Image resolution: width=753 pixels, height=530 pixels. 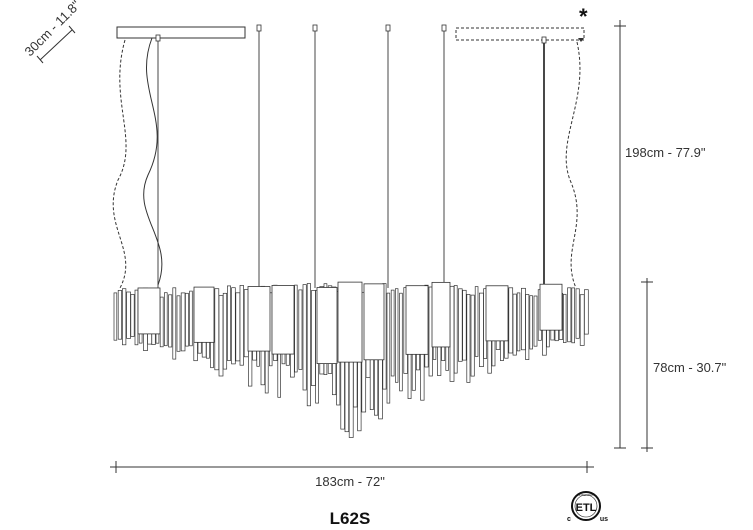 I want to click on power-cable, so click(x=153, y=161).